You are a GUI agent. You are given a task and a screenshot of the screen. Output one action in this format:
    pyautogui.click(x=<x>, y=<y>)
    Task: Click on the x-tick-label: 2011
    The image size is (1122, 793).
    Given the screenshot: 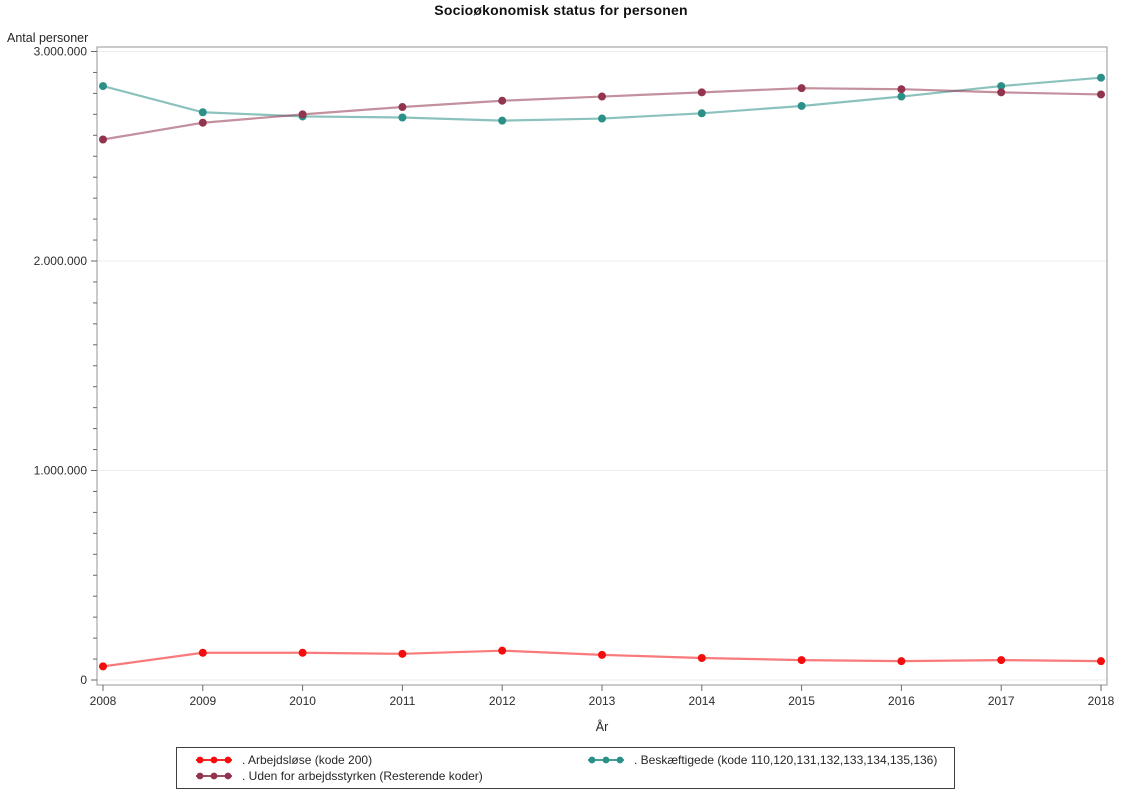 What is the action you would take?
    pyautogui.click(x=402, y=701)
    